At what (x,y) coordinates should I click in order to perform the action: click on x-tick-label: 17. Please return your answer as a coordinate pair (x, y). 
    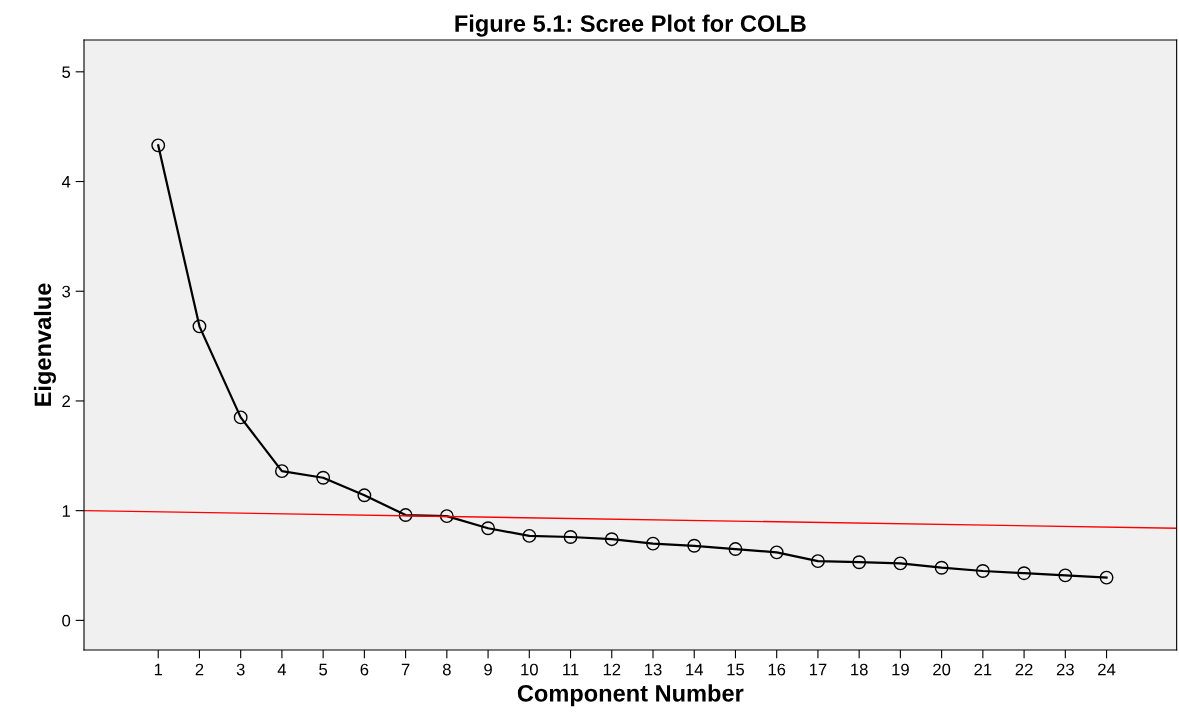
    Looking at the image, I should click on (818, 669).